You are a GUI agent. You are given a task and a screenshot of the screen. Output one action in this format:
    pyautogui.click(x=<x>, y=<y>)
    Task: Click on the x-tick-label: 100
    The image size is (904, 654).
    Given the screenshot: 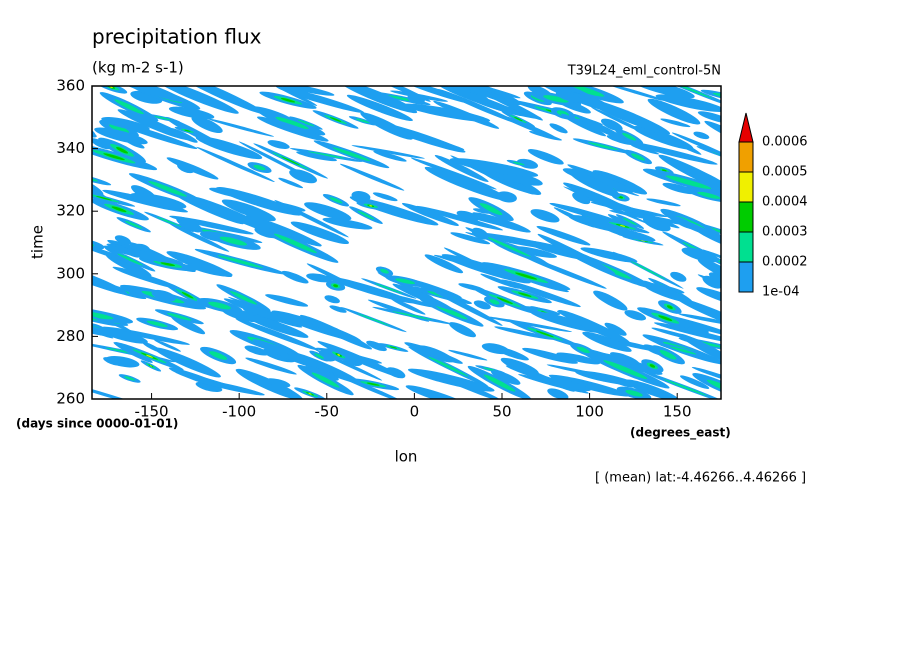 What is the action you would take?
    pyautogui.click(x=589, y=412)
    